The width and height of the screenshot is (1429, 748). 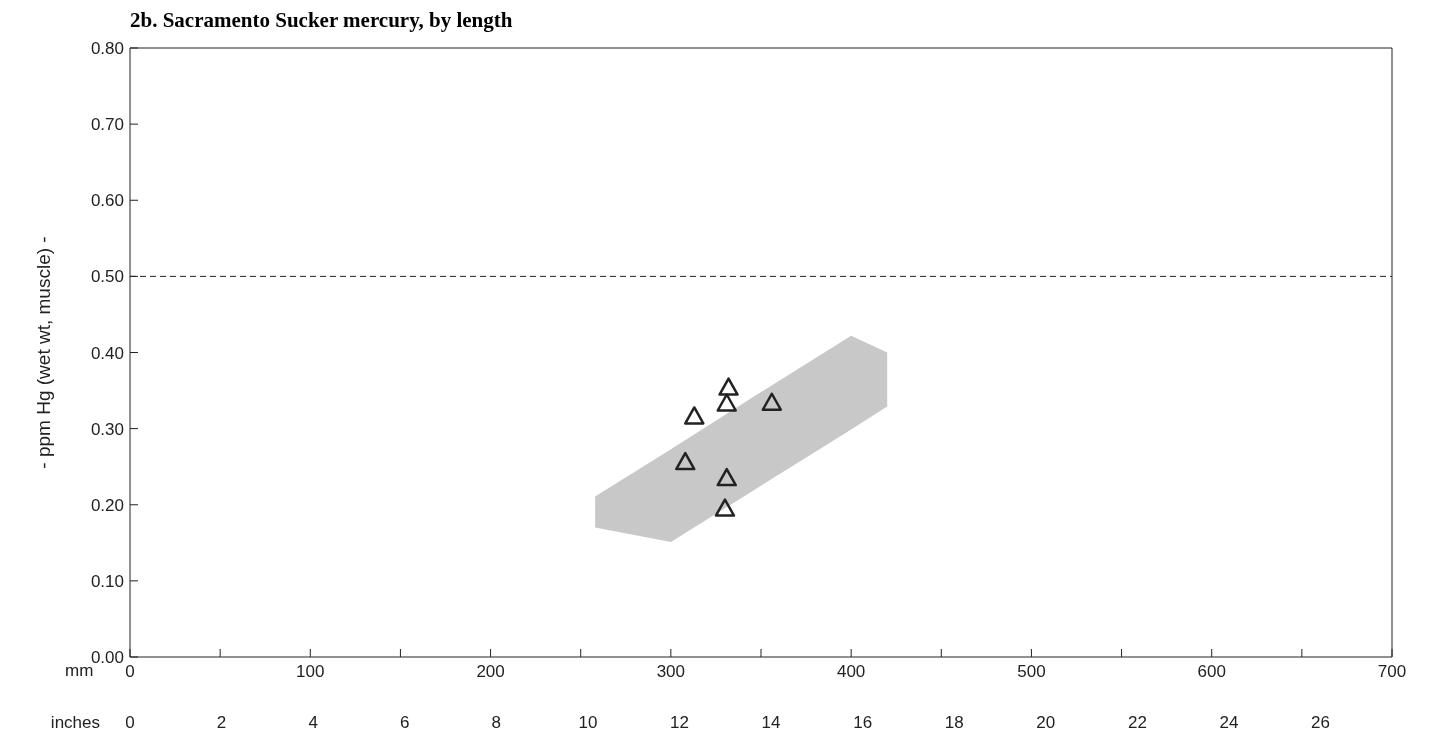 What do you see at coordinates (771, 722) in the screenshot?
I see `x2-tick-label: 14` at bounding box center [771, 722].